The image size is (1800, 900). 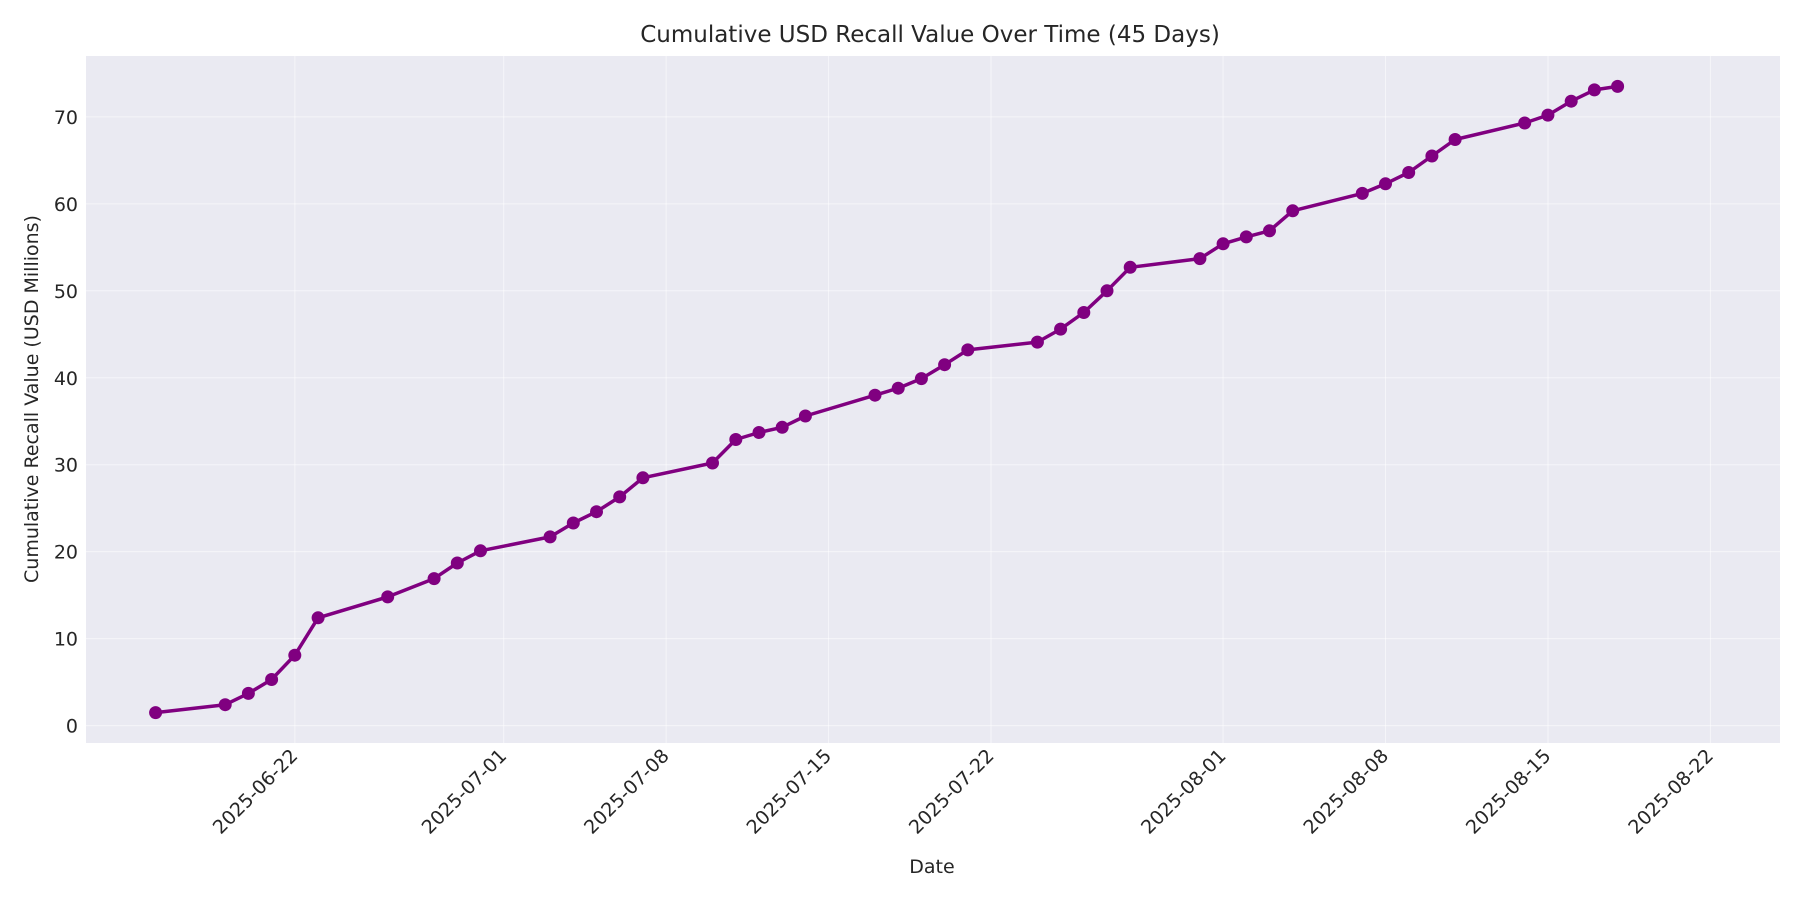 What do you see at coordinates (66, 379) in the screenshot?
I see `y-tick-label: 40` at bounding box center [66, 379].